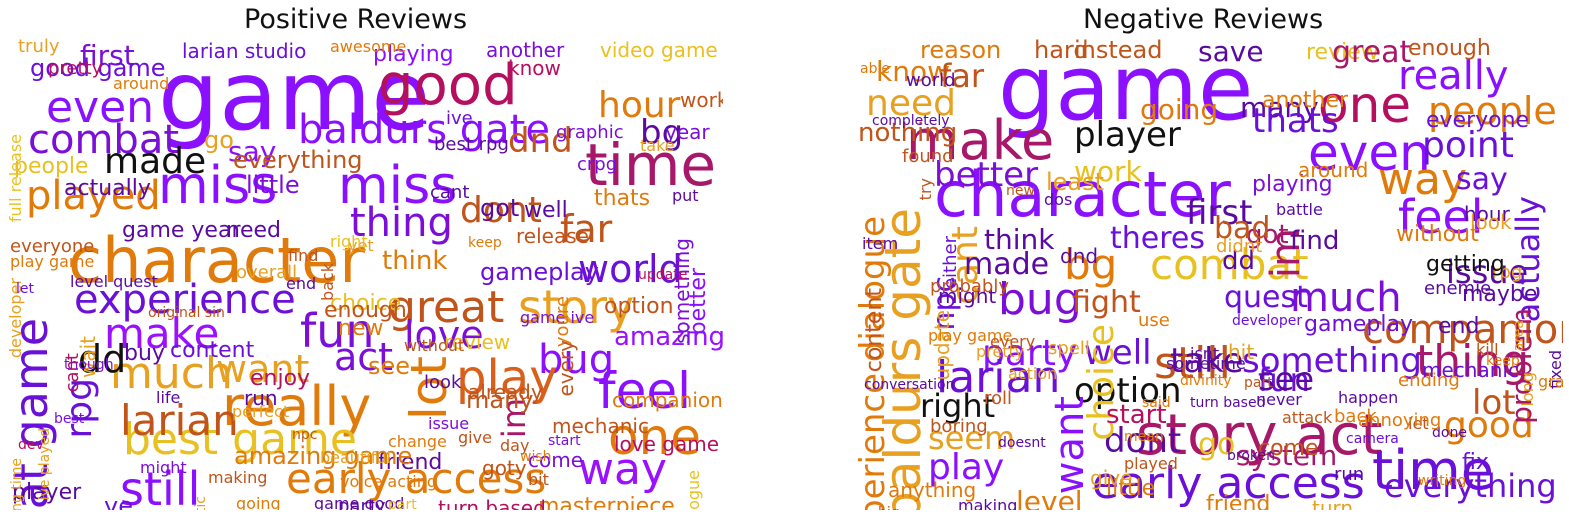  What do you see at coordinates (966, 467) in the screenshot?
I see `negative-cloud-word: play` at bounding box center [966, 467].